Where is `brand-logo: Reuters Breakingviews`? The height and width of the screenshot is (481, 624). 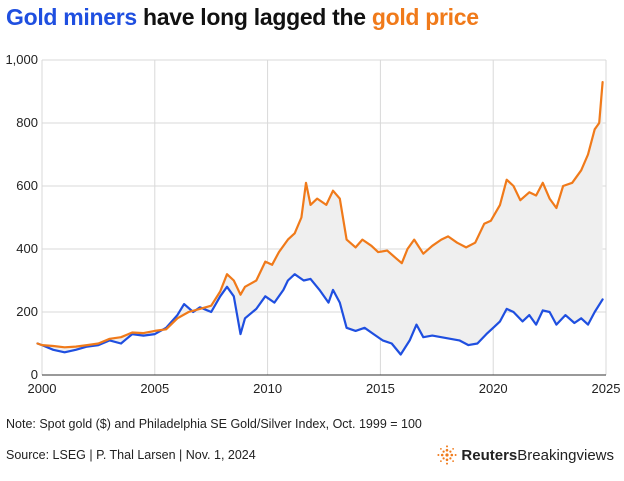 brand-logo: Reuters Breakingviews is located at coordinates (525, 455).